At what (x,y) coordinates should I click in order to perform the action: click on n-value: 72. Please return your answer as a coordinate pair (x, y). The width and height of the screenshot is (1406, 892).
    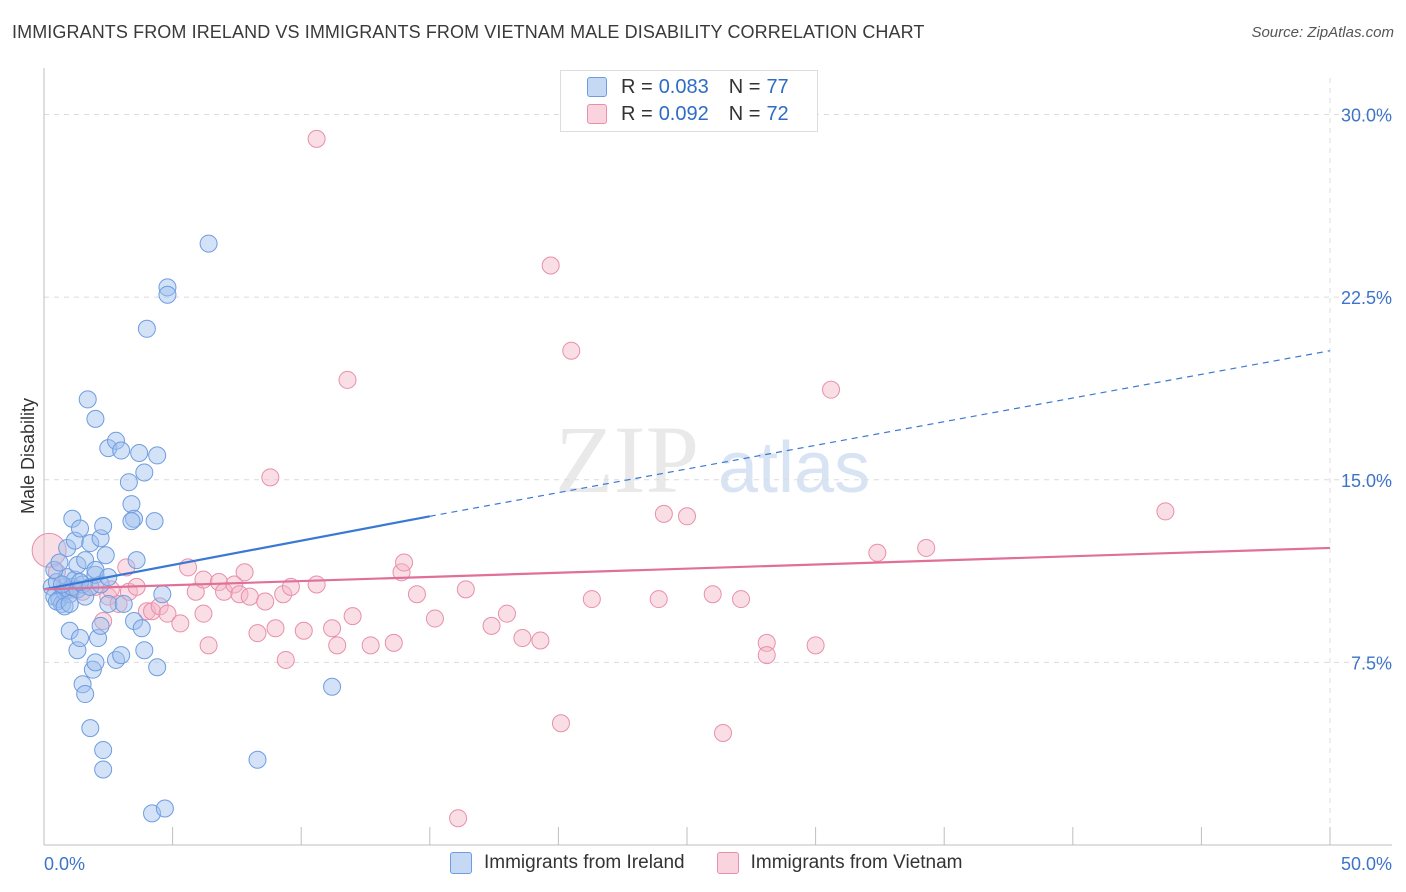
    Looking at the image, I should click on (777, 113).